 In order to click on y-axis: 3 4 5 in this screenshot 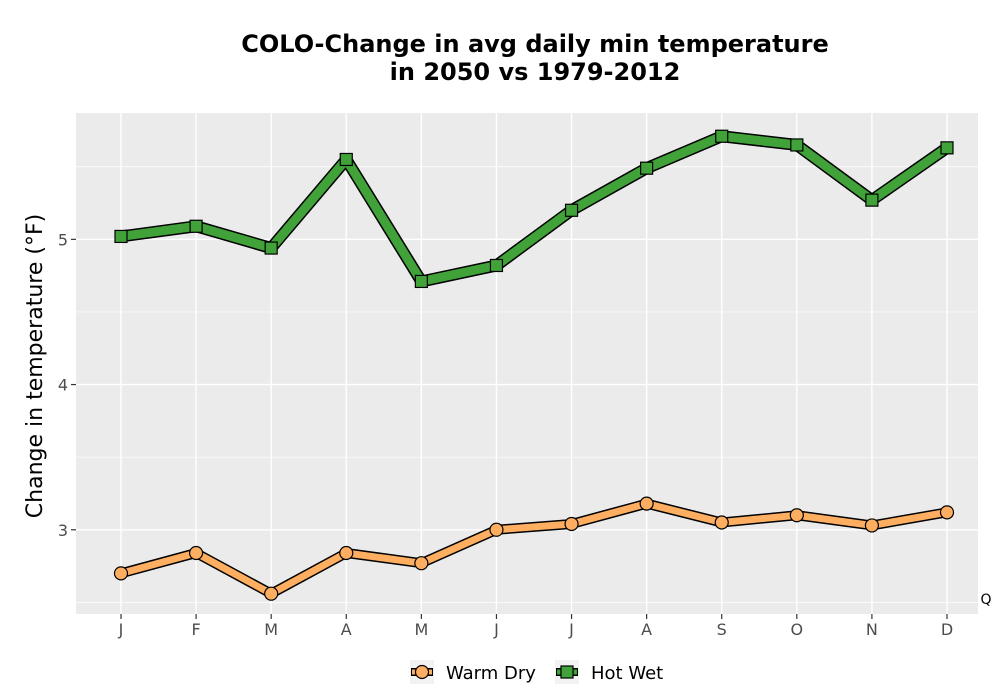, I will do `click(67, 385)`.